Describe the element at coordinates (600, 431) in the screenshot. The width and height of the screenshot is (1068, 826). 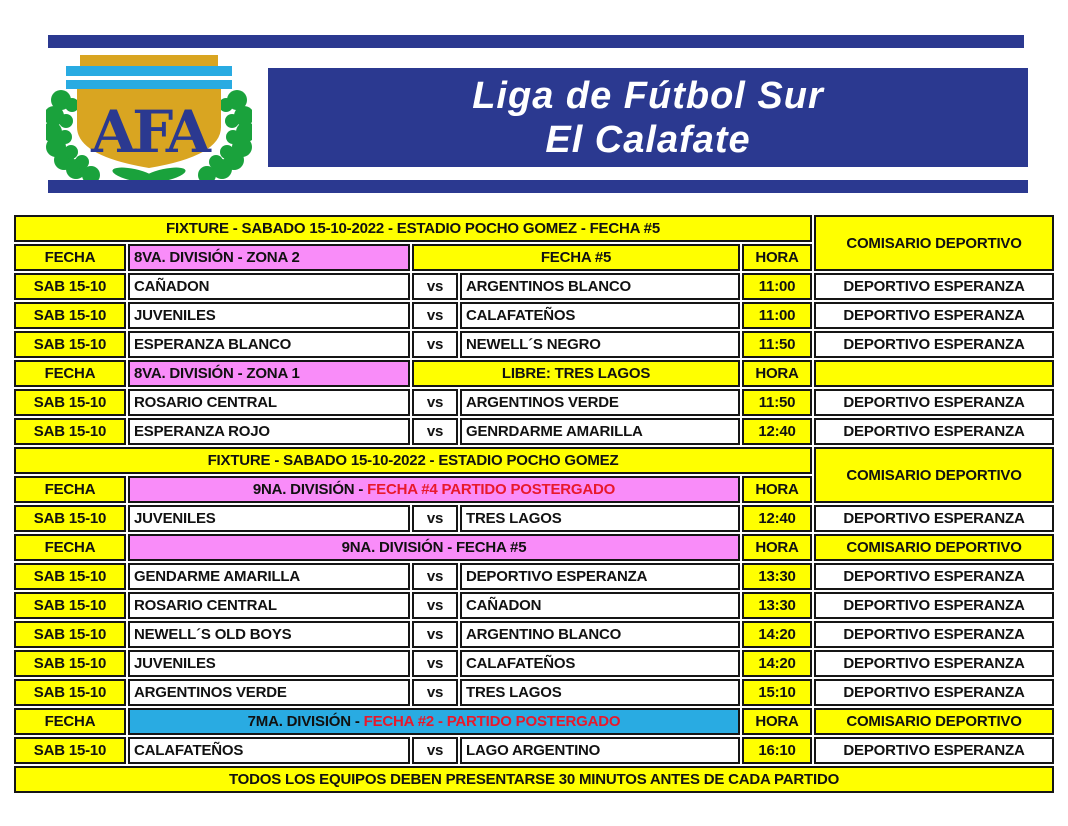
I see `away-team-cell: GENRDARME AMARILLA` at that location.